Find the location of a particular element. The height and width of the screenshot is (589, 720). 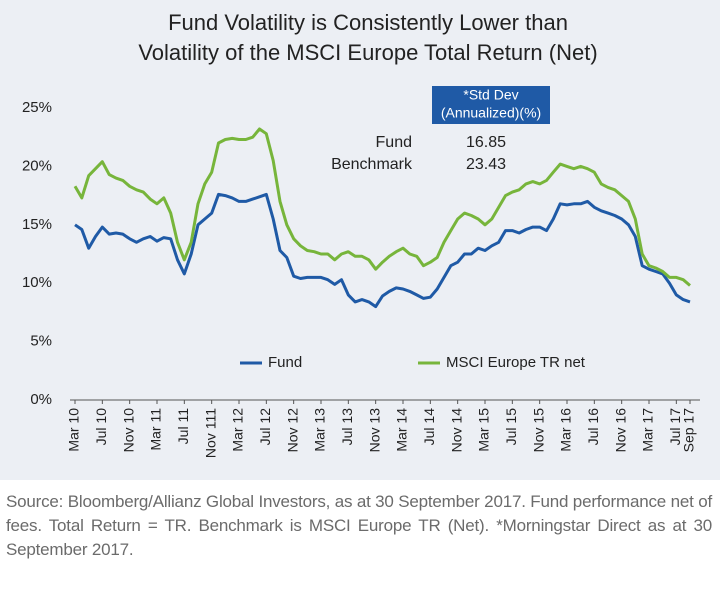

x-tick-label: Nov 10 is located at coordinates (128, 430).